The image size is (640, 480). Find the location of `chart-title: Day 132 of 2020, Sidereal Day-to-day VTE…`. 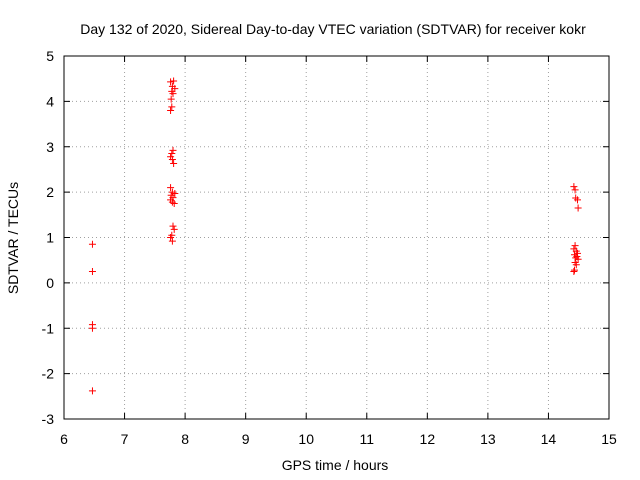

chart-title: Day 132 of 2020, Sidereal Day-to-day VTE… is located at coordinates (333, 29).